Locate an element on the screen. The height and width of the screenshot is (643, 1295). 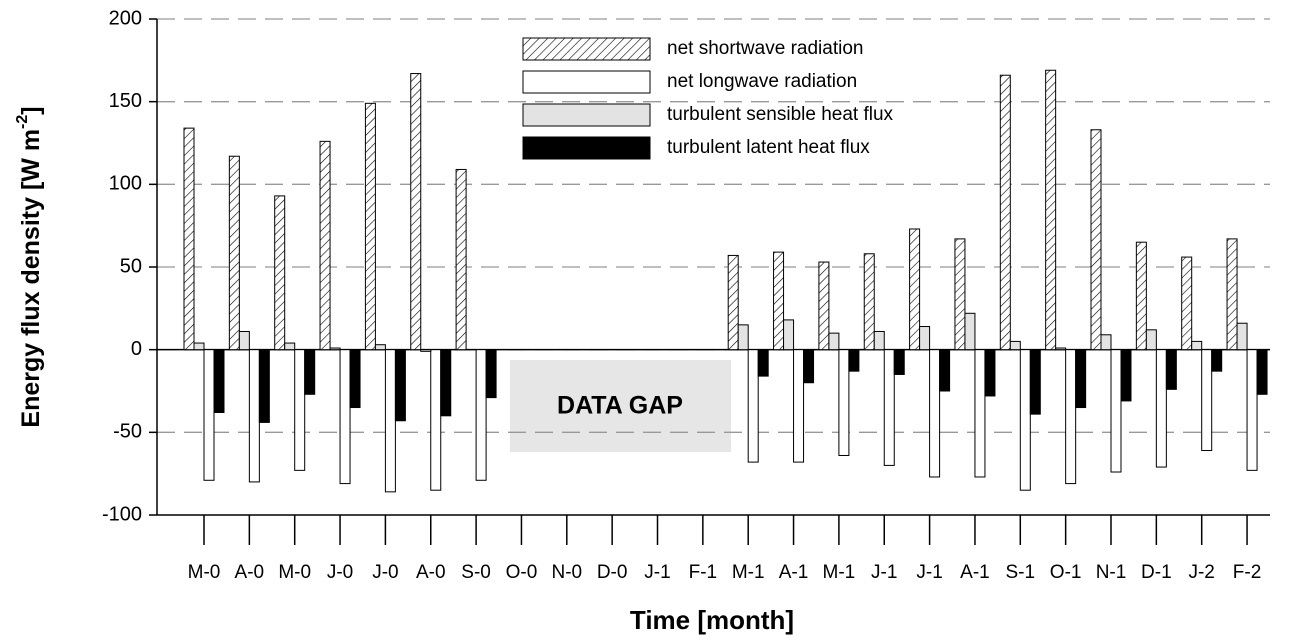
x-tick-label: D-1 is located at coordinates (1156, 572).